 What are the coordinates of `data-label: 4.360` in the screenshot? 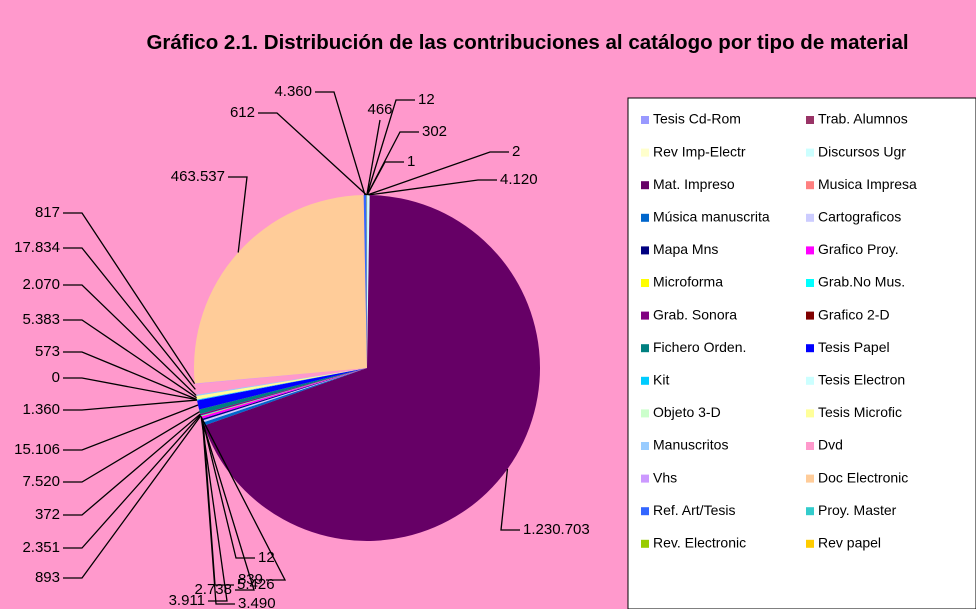 It's located at (293, 91).